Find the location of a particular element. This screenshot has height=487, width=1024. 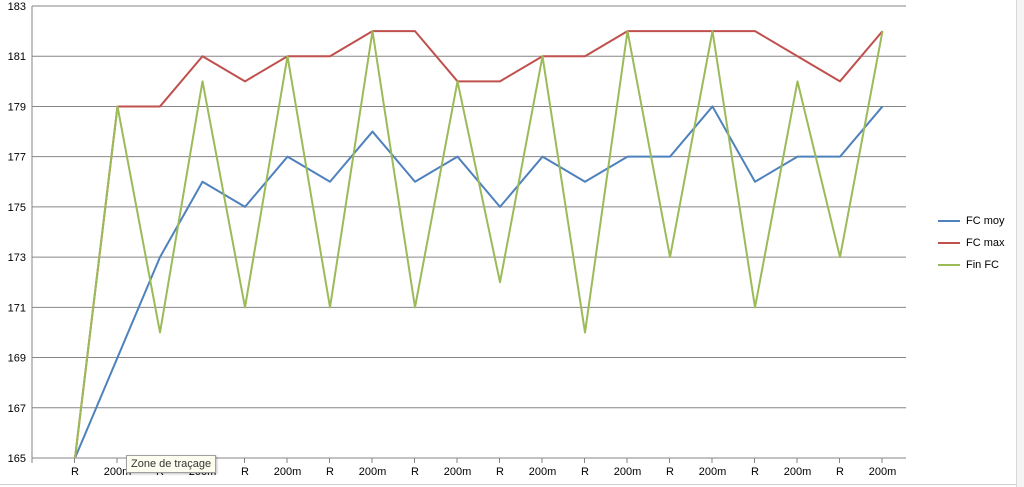

y-tick-label: 175 is located at coordinates (17, 208).